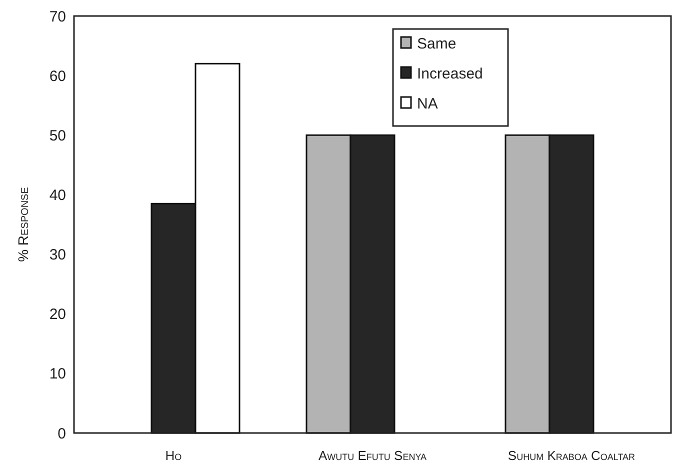 Image resolution: width=681 pixels, height=475 pixels. I want to click on legend-label: Increased, so click(450, 73).